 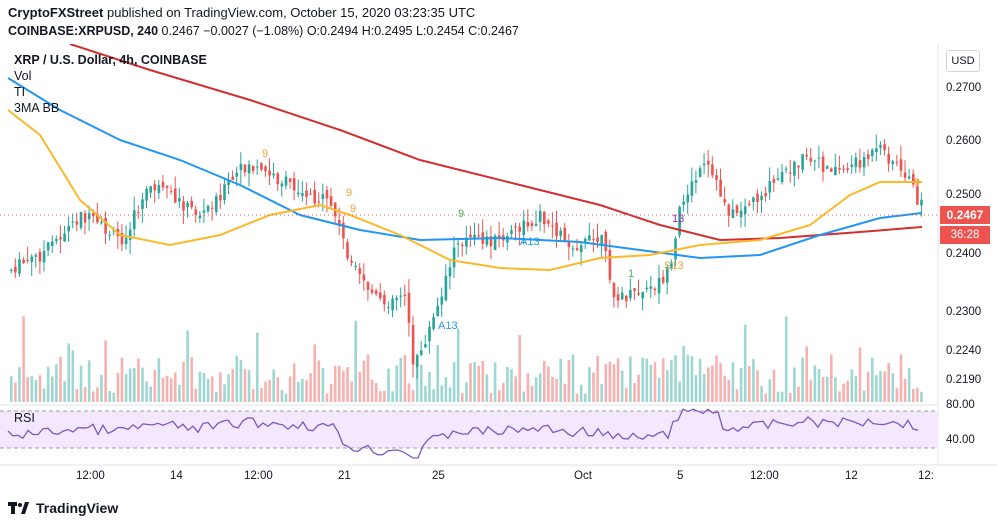 What do you see at coordinates (353, 209) in the screenshot?
I see `sequence-label: 9` at bounding box center [353, 209].